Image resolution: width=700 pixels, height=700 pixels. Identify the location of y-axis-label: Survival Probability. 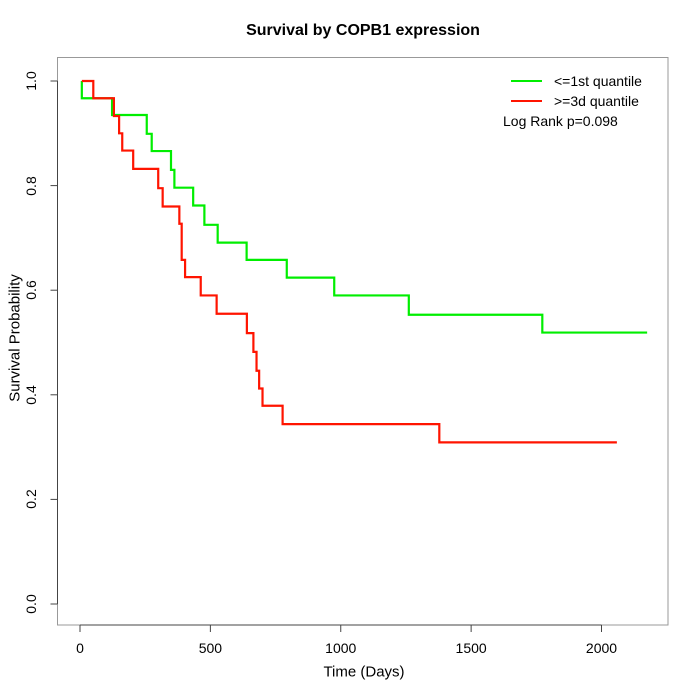
(15, 338).